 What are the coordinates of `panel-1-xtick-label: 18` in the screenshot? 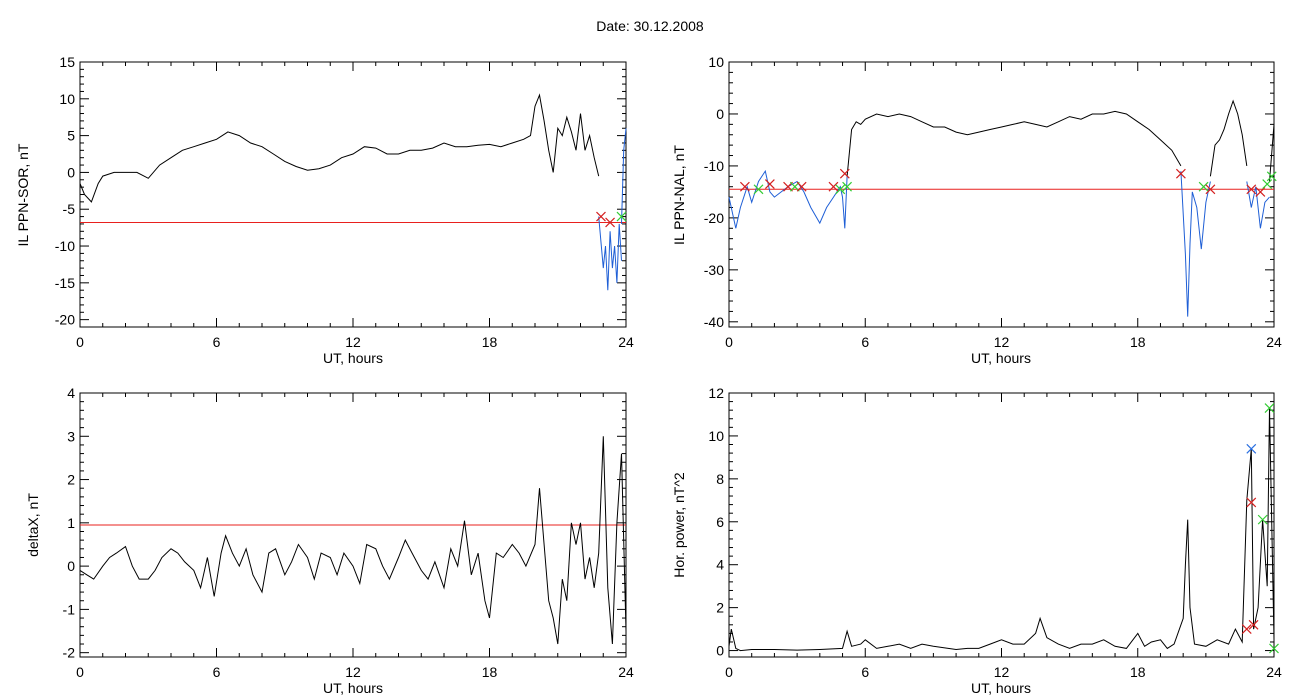 It's located at (490, 342).